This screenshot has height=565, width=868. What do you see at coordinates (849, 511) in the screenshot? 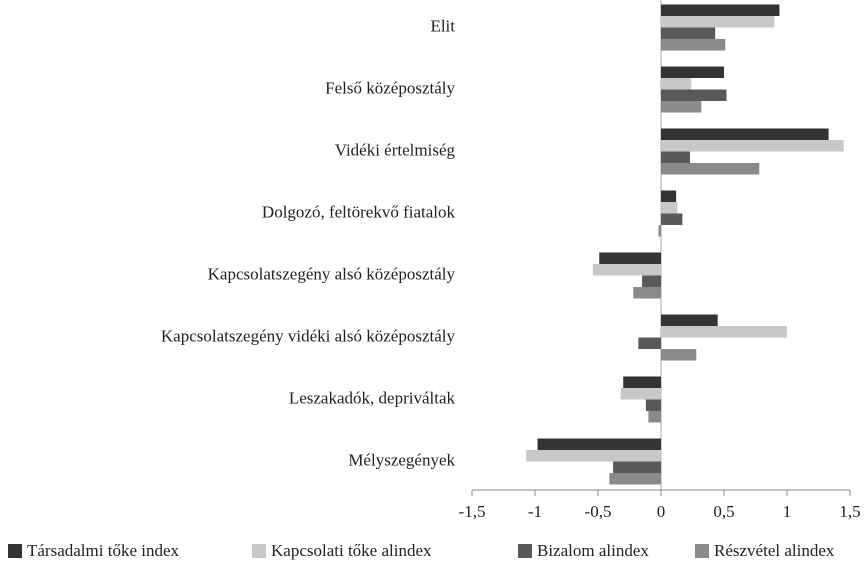
I see `x-tick-label: 1,5` at bounding box center [849, 511].